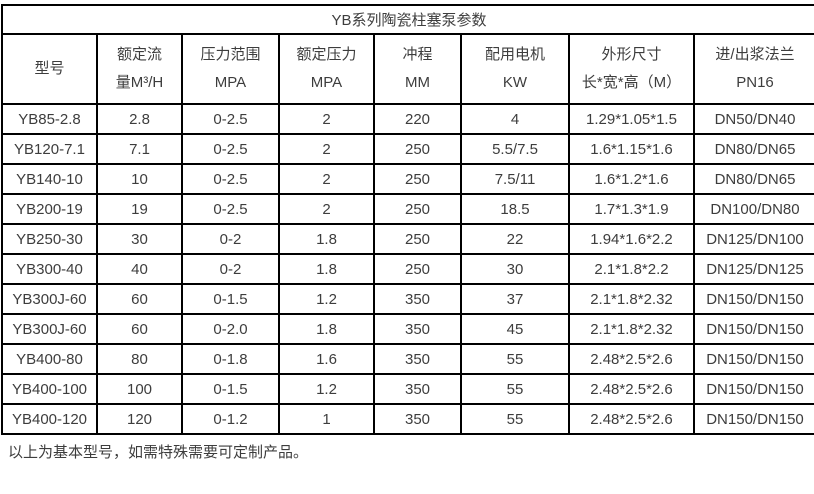  I want to click on column-header-line1: 外形尺寸, so click(631, 54).